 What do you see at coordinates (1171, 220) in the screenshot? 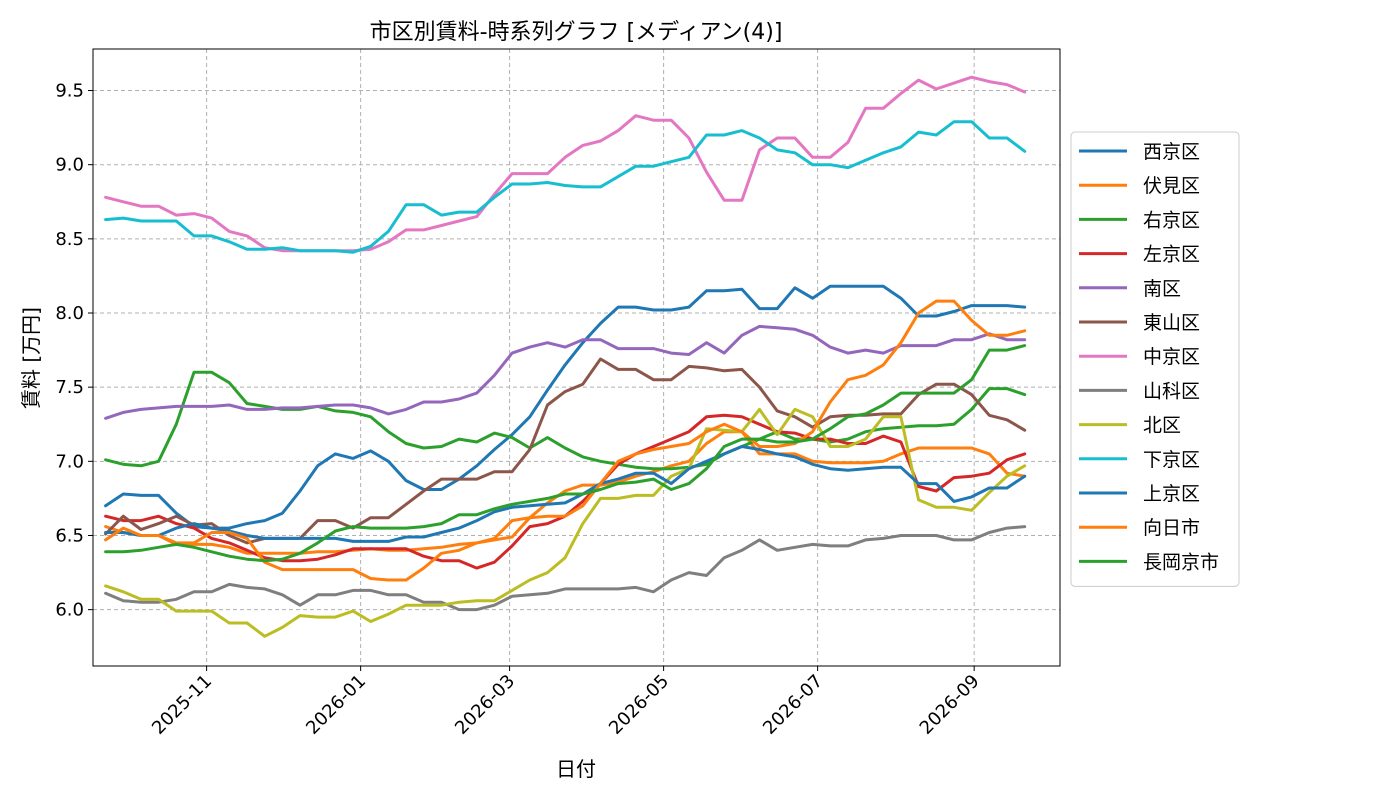
I see `legend-entry: 右京区` at bounding box center [1171, 220].